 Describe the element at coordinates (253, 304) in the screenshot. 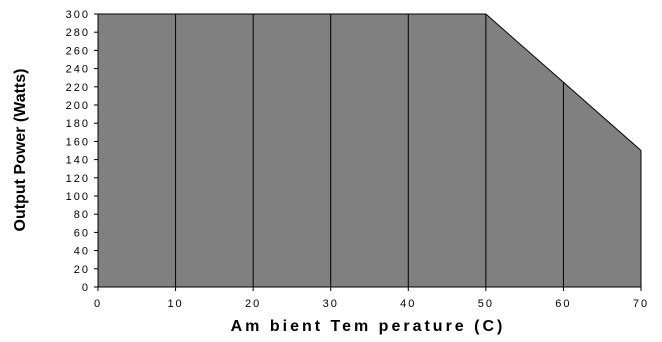

I see `x-tick-label-2: 20` at that location.